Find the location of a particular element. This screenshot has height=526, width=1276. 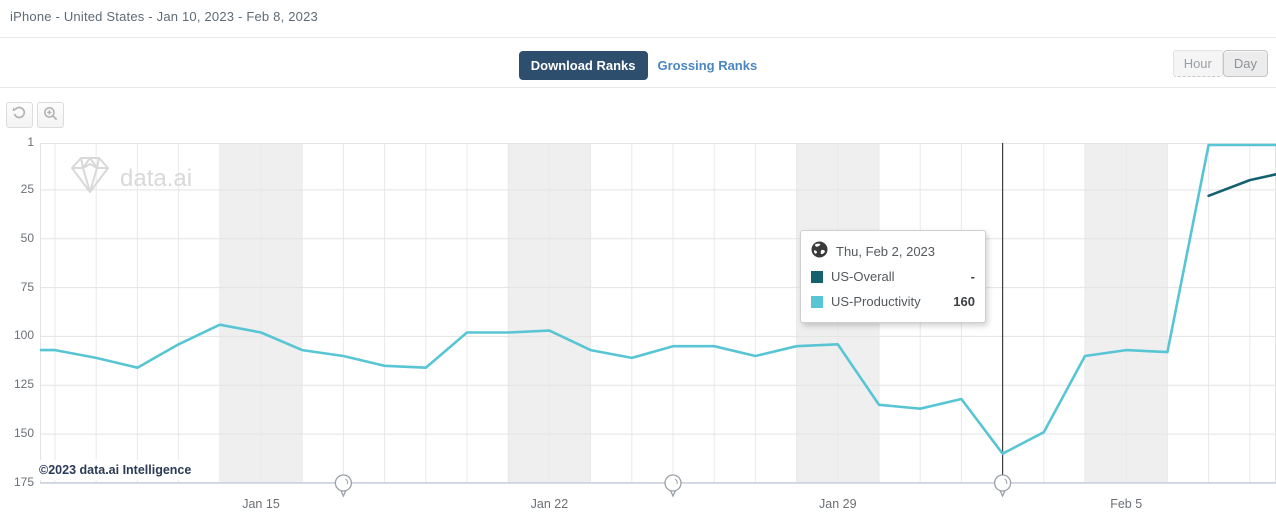

tab-grossing-ranks: Grossing Ranks is located at coordinates (707, 65).